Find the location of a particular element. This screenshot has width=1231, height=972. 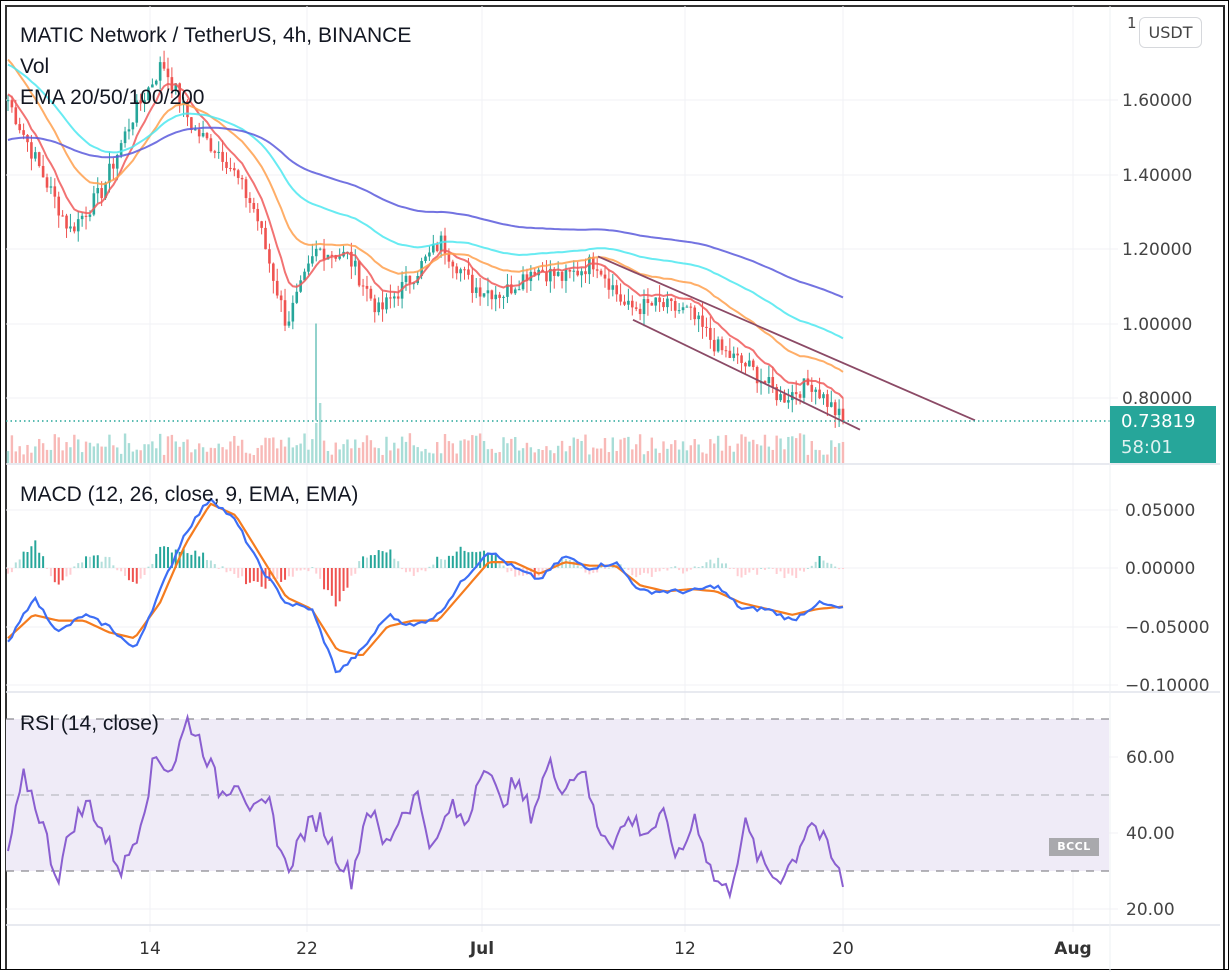

time-tick: 20 is located at coordinates (843, 949).